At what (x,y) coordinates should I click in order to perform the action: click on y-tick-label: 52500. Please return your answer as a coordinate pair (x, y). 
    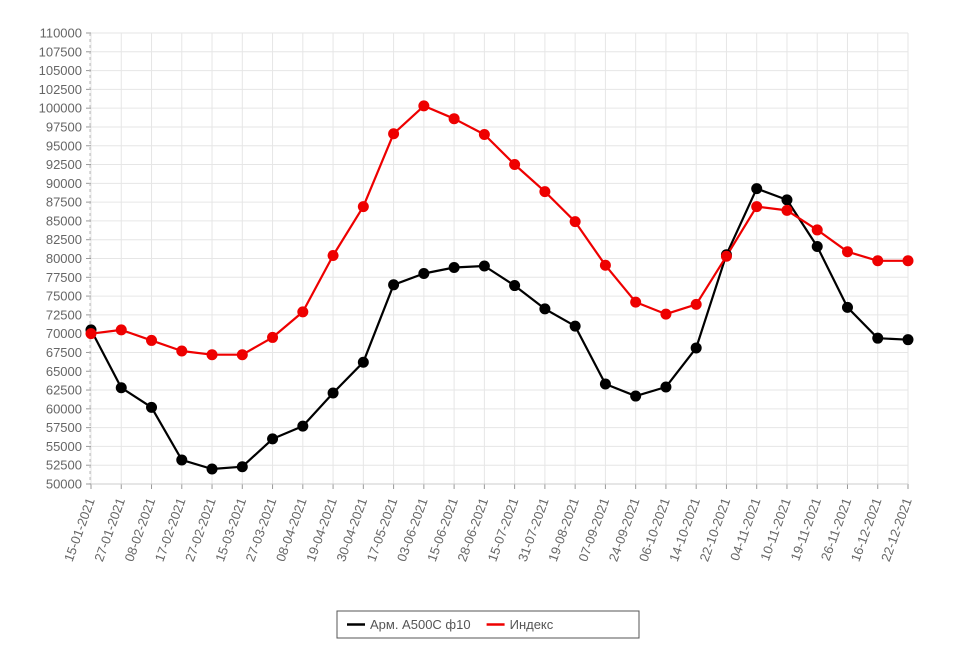
    Looking at the image, I should click on (64, 465).